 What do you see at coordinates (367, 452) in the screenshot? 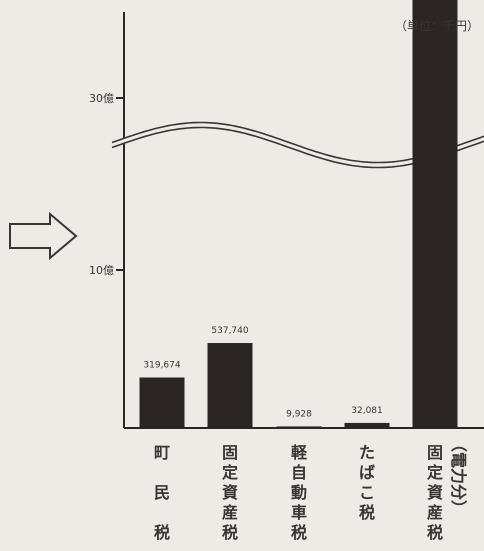
I see `category-label-char: た` at bounding box center [367, 452].